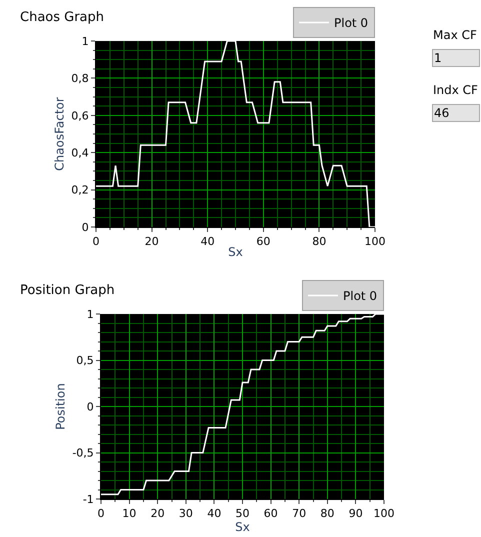 The height and width of the screenshot is (537, 481). What do you see at coordinates (80, 153) in the screenshot?
I see `y-tick-label: 0,4` at bounding box center [80, 153].